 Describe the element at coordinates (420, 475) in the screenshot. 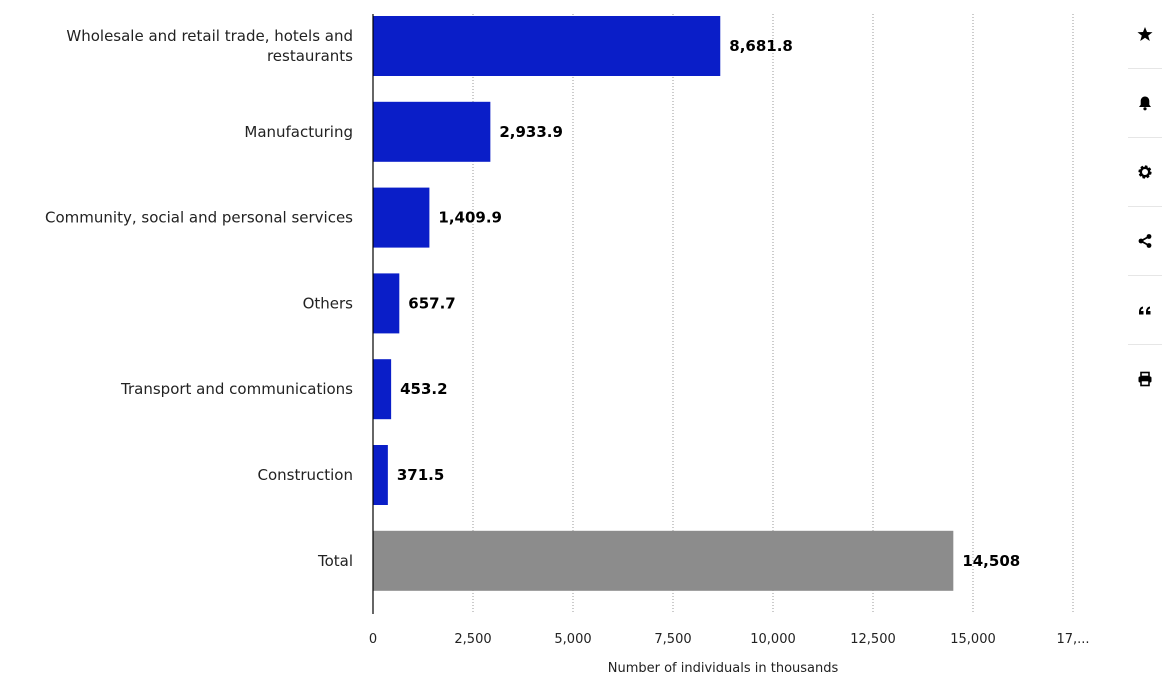

I see `data-label: 371.5` at that location.